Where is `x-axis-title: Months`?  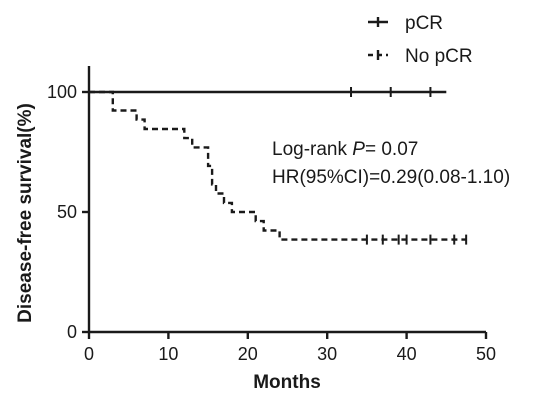 x-axis-title: Months is located at coordinates (287, 382).